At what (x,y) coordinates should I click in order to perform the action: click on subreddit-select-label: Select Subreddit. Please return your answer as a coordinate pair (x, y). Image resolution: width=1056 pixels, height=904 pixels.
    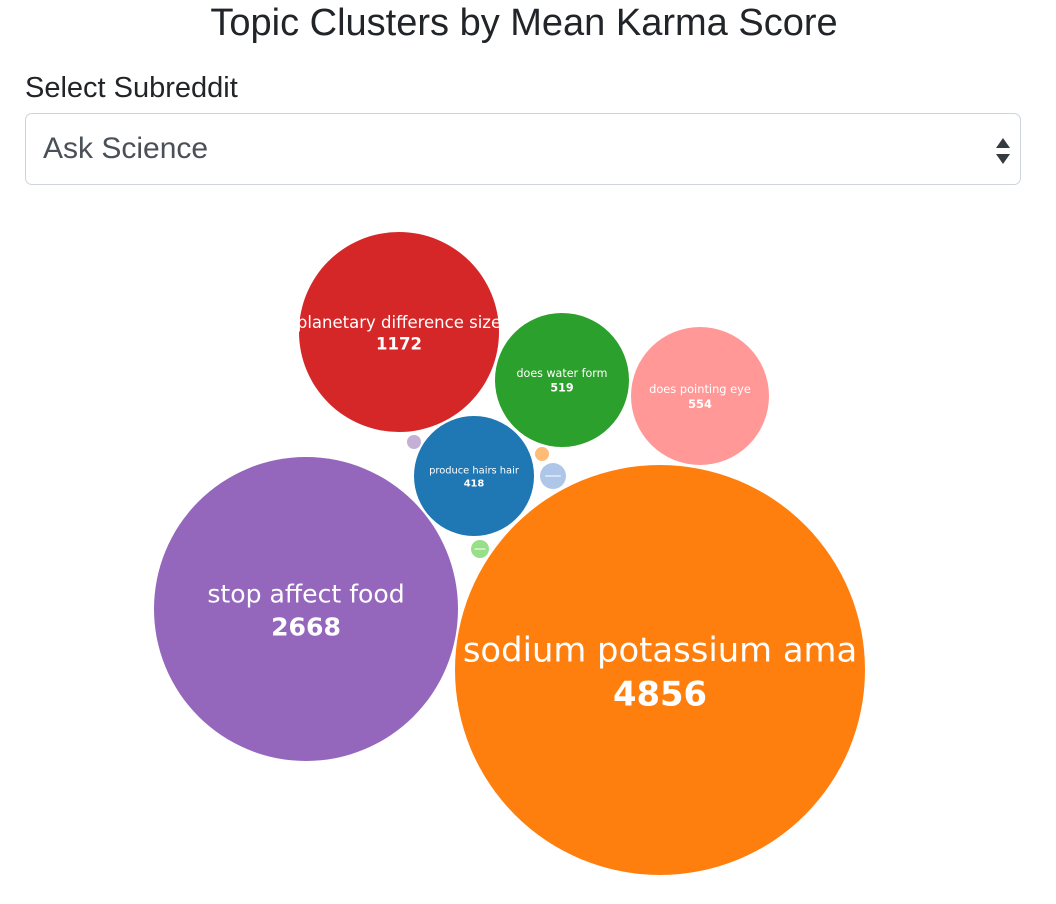
    Looking at the image, I should click on (131, 88).